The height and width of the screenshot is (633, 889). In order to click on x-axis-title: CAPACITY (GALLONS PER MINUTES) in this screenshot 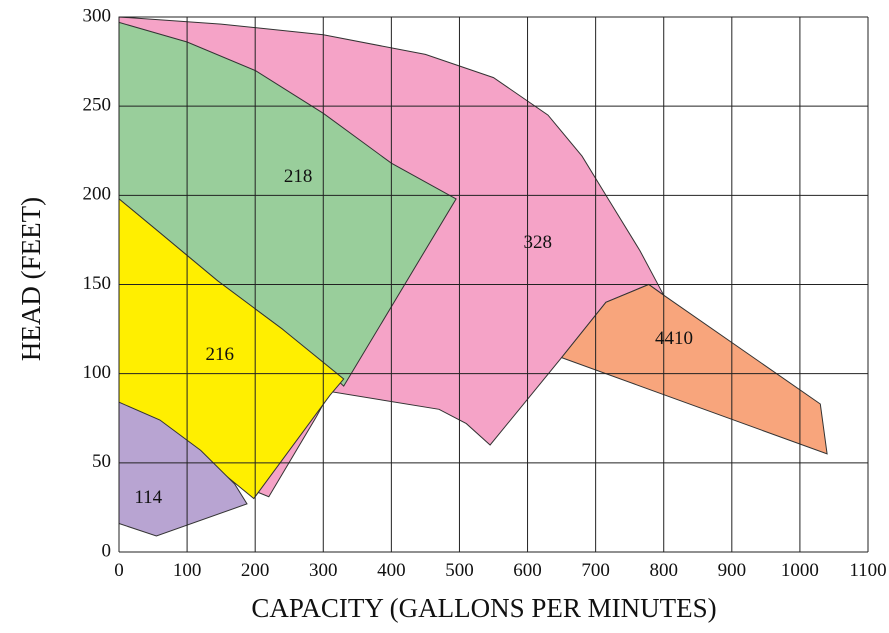, I will do `click(483, 608)`.